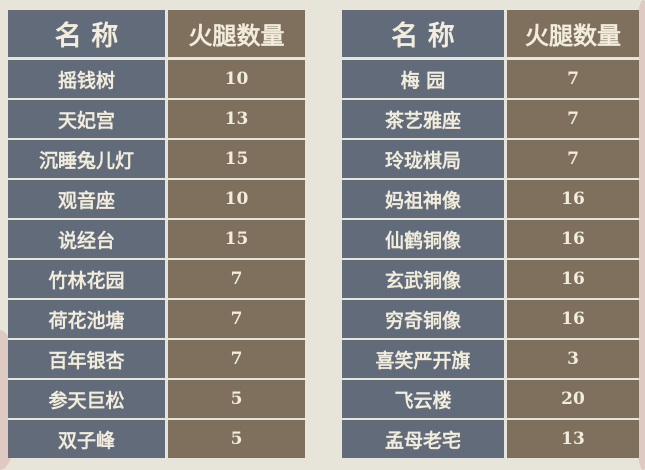 This screenshot has height=470, width=645. What do you see at coordinates (88, 320) in the screenshot?
I see `location-name: 荷花池塘` at bounding box center [88, 320].